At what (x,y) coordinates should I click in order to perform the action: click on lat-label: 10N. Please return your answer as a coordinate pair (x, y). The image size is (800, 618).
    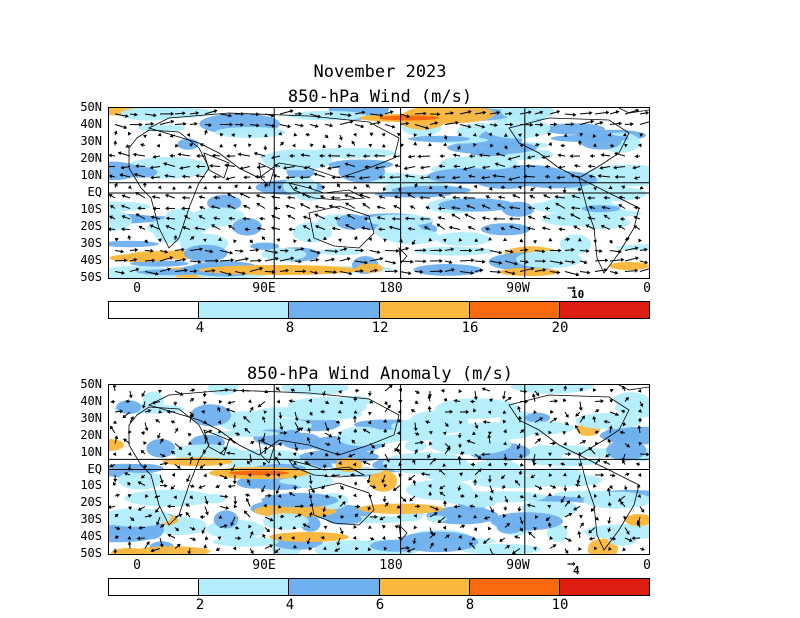
    Looking at the image, I should click on (91, 175).